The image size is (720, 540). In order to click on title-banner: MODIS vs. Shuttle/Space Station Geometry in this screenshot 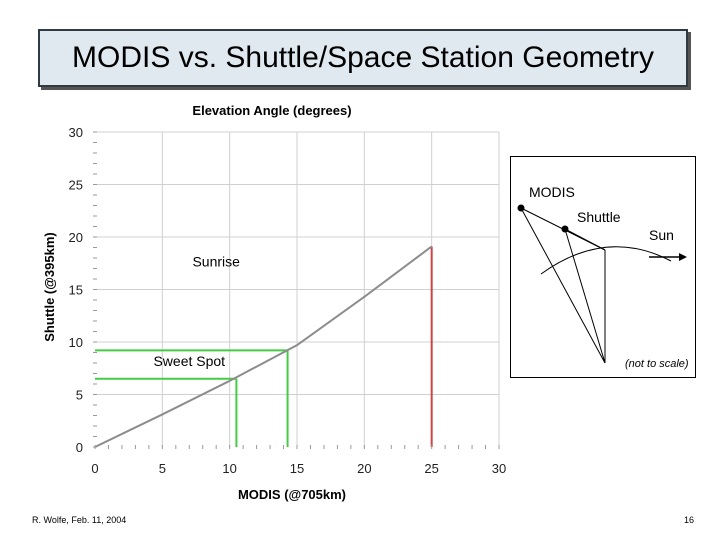, I will do `click(363, 58)`.